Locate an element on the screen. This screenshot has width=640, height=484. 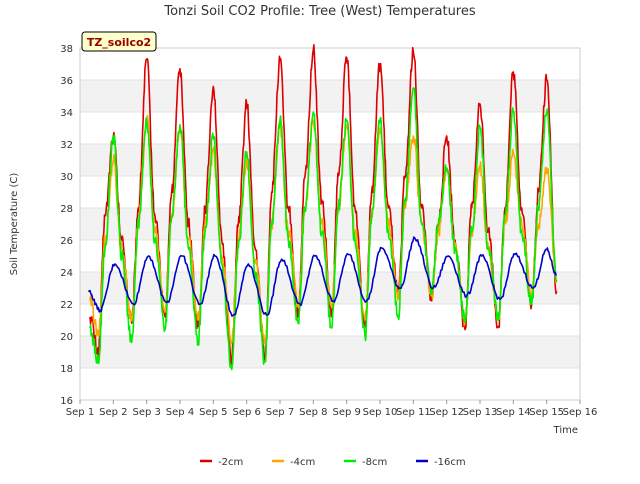
y-tick-label: 26 is located at coordinates (66, 241).